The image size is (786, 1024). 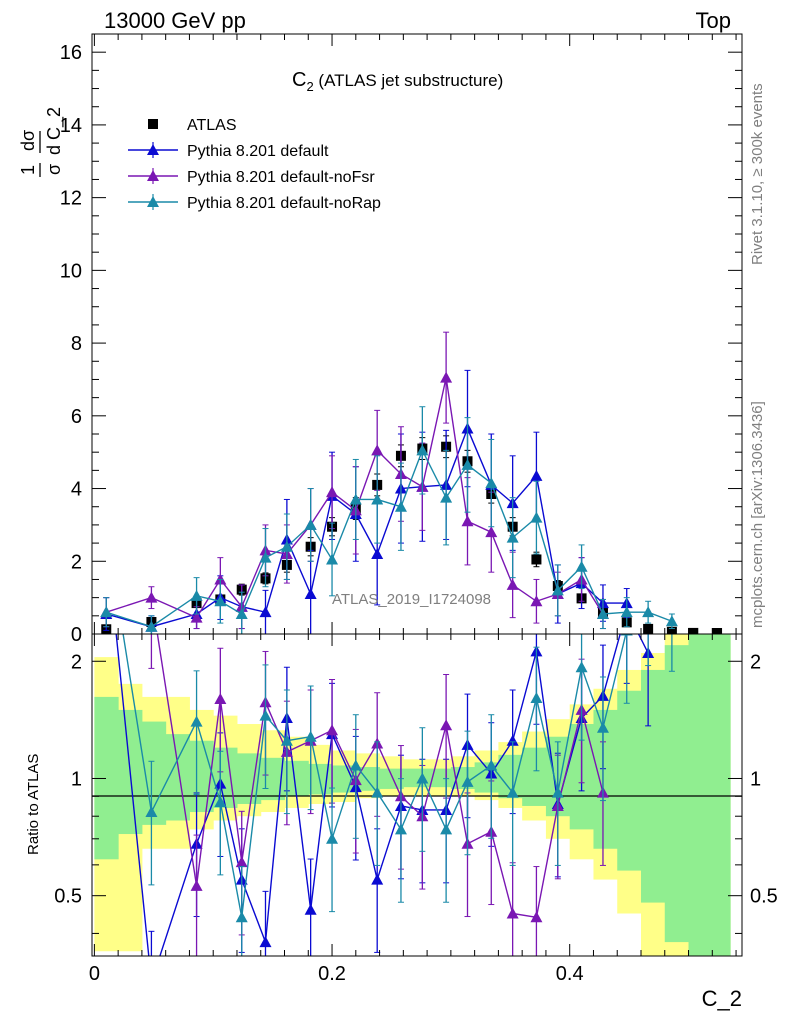 What do you see at coordinates (332, 974) in the screenshot?
I see `x-tick-label: 0.2` at bounding box center [332, 974].